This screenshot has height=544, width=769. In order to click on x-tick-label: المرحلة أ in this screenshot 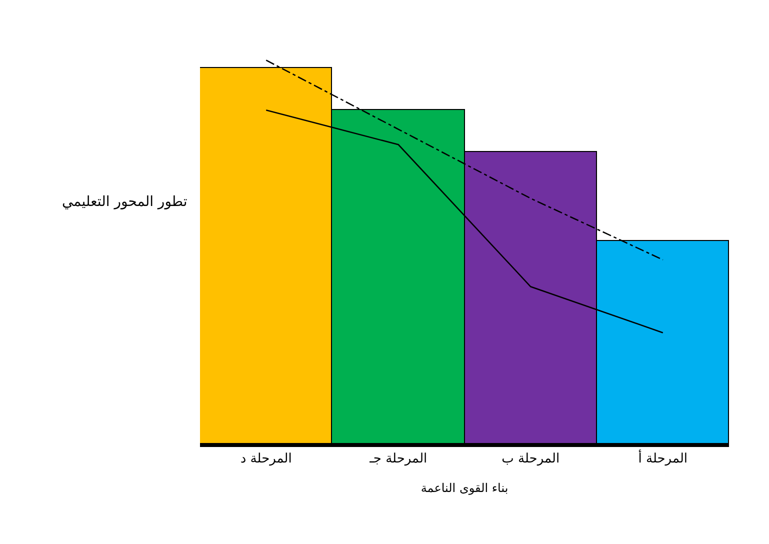, I will do `click(663, 458)`.